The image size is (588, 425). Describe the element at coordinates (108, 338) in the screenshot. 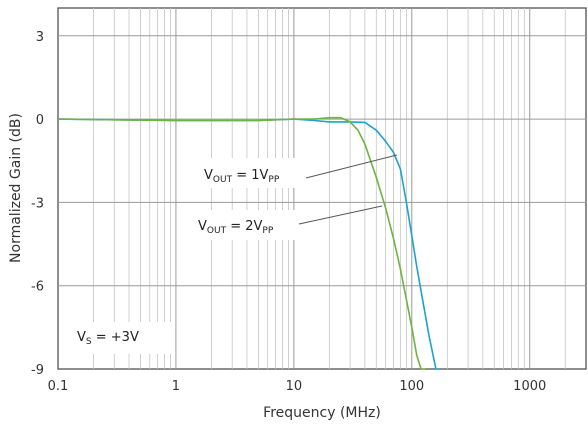

I see `annotation-vs: VS = +3V` at that location.